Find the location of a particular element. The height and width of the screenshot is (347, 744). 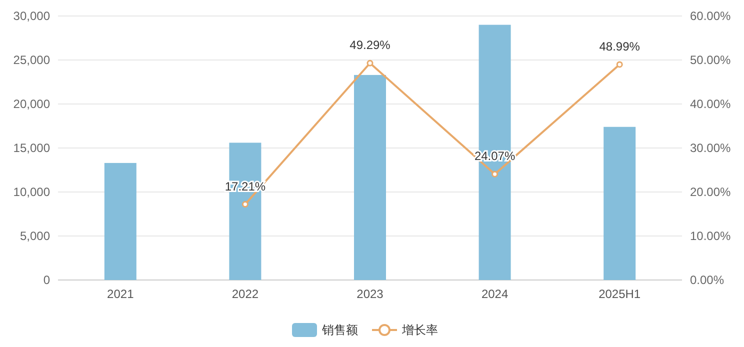

x-tick-label: 2022 is located at coordinates (245, 294).